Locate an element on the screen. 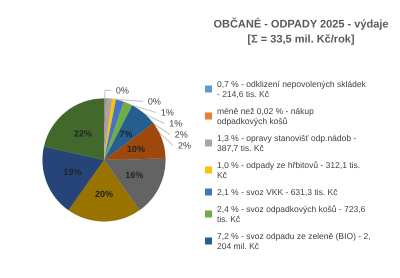 This screenshot has width=400, height=278. data-label: 10% is located at coordinates (135, 149).